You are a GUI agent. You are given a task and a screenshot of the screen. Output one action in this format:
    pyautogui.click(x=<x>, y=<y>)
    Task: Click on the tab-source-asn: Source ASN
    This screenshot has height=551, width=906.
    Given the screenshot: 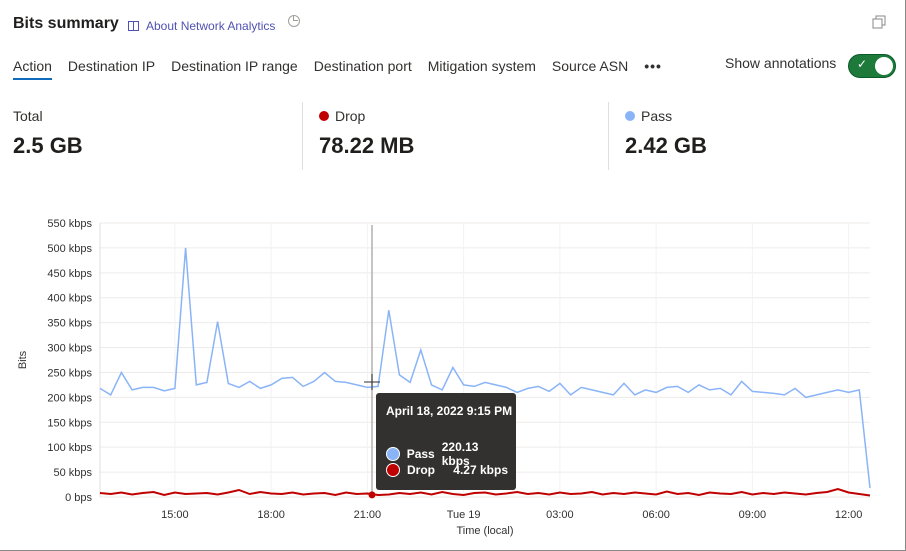 What is the action you would take?
    pyautogui.click(x=590, y=66)
    